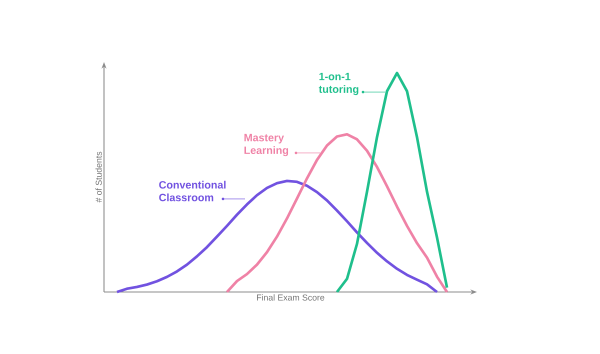  I want to click on x-axis-title: Final Exam Score, so click(290, 297).